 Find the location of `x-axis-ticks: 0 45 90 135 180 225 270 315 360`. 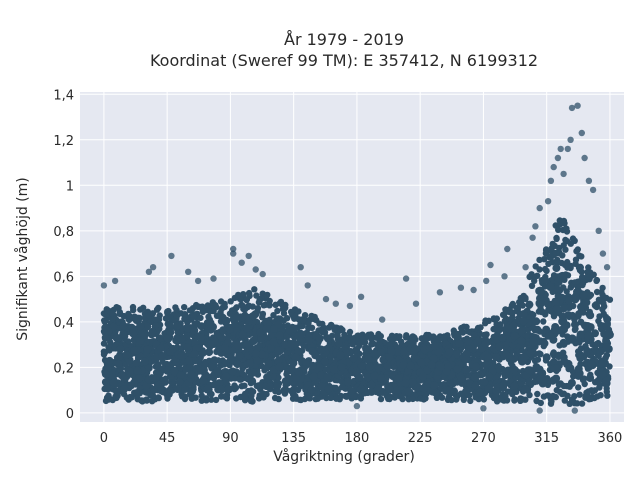

x-axis-ticks: 0 45 90 135 180 225 270 315 360 is located at coordinates (361, 438).